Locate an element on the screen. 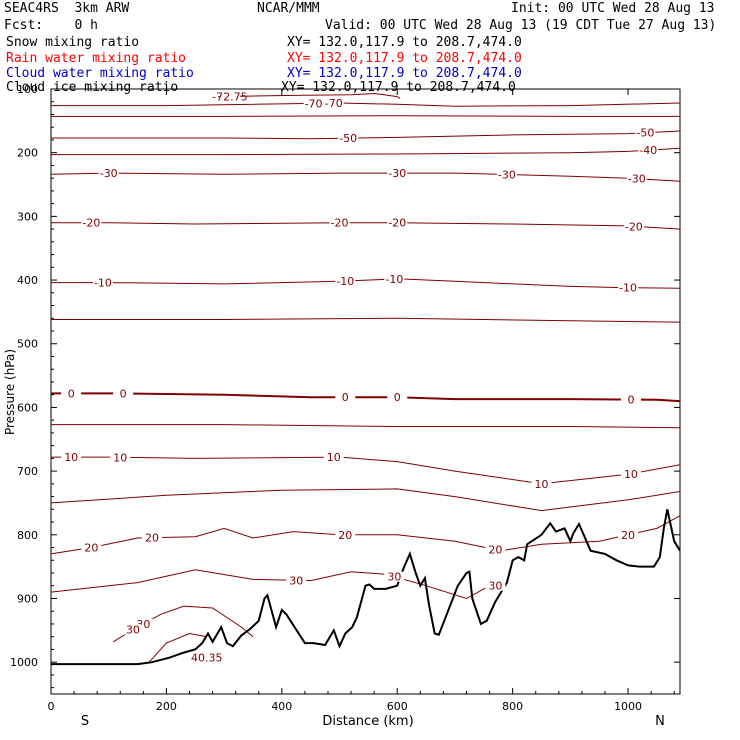  contour-label: 30 is located at coordinates (495, 586).